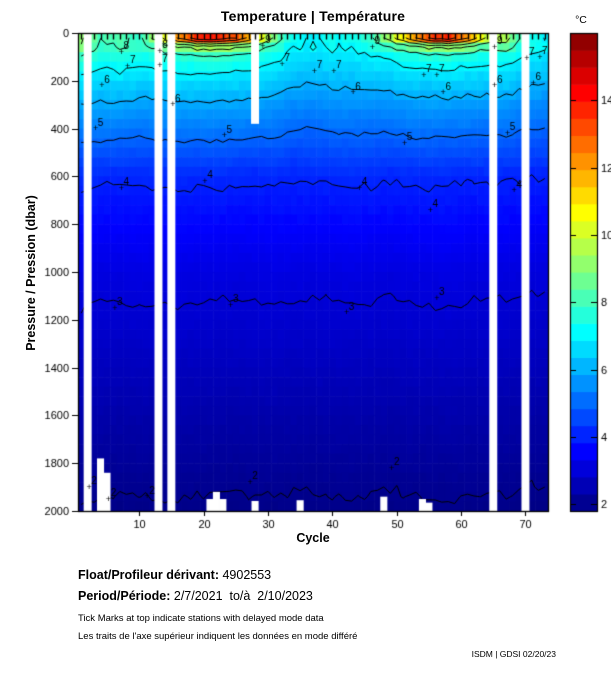 This screenshot has height=675, width=611. I want to click on period-label: Period/Période:, so click(124, 596).